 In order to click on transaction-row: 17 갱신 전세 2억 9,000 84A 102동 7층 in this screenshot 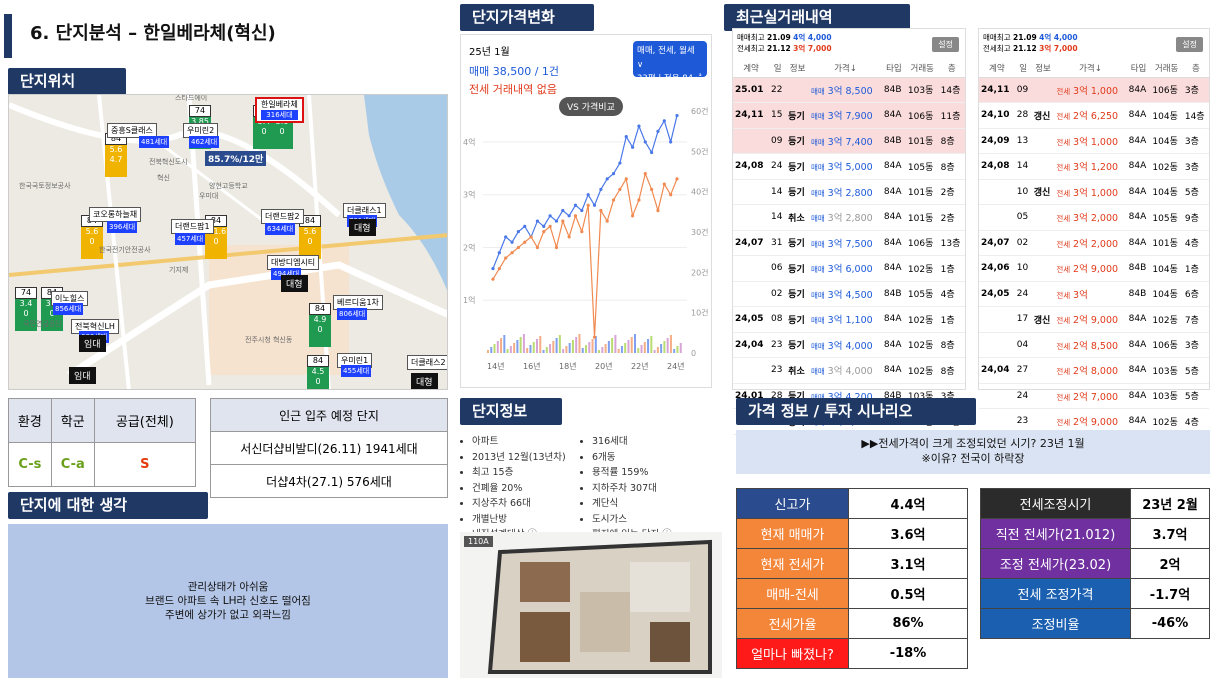, I will do `click(1094, 319)`.